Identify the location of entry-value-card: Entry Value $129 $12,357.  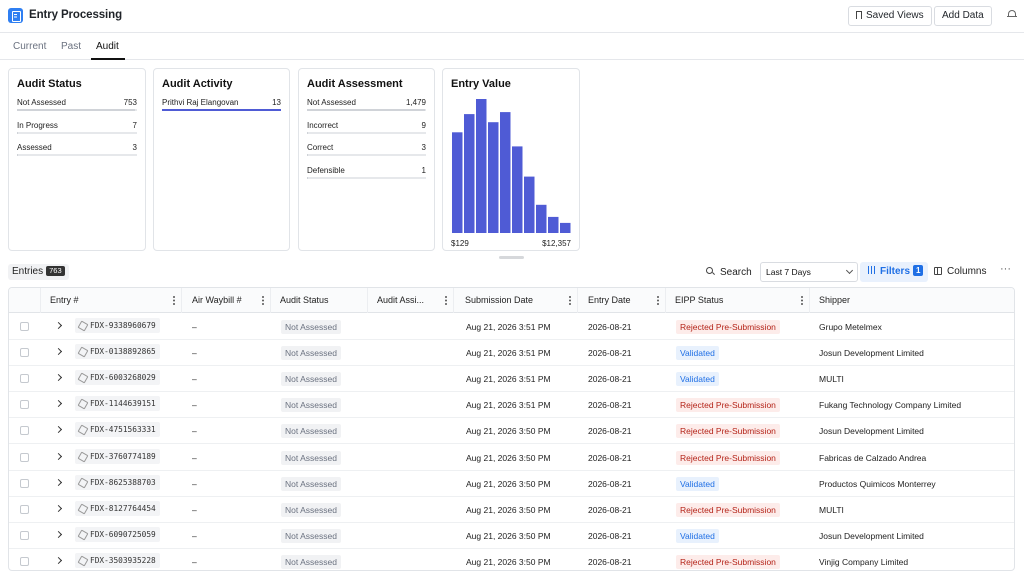
(511, 159).